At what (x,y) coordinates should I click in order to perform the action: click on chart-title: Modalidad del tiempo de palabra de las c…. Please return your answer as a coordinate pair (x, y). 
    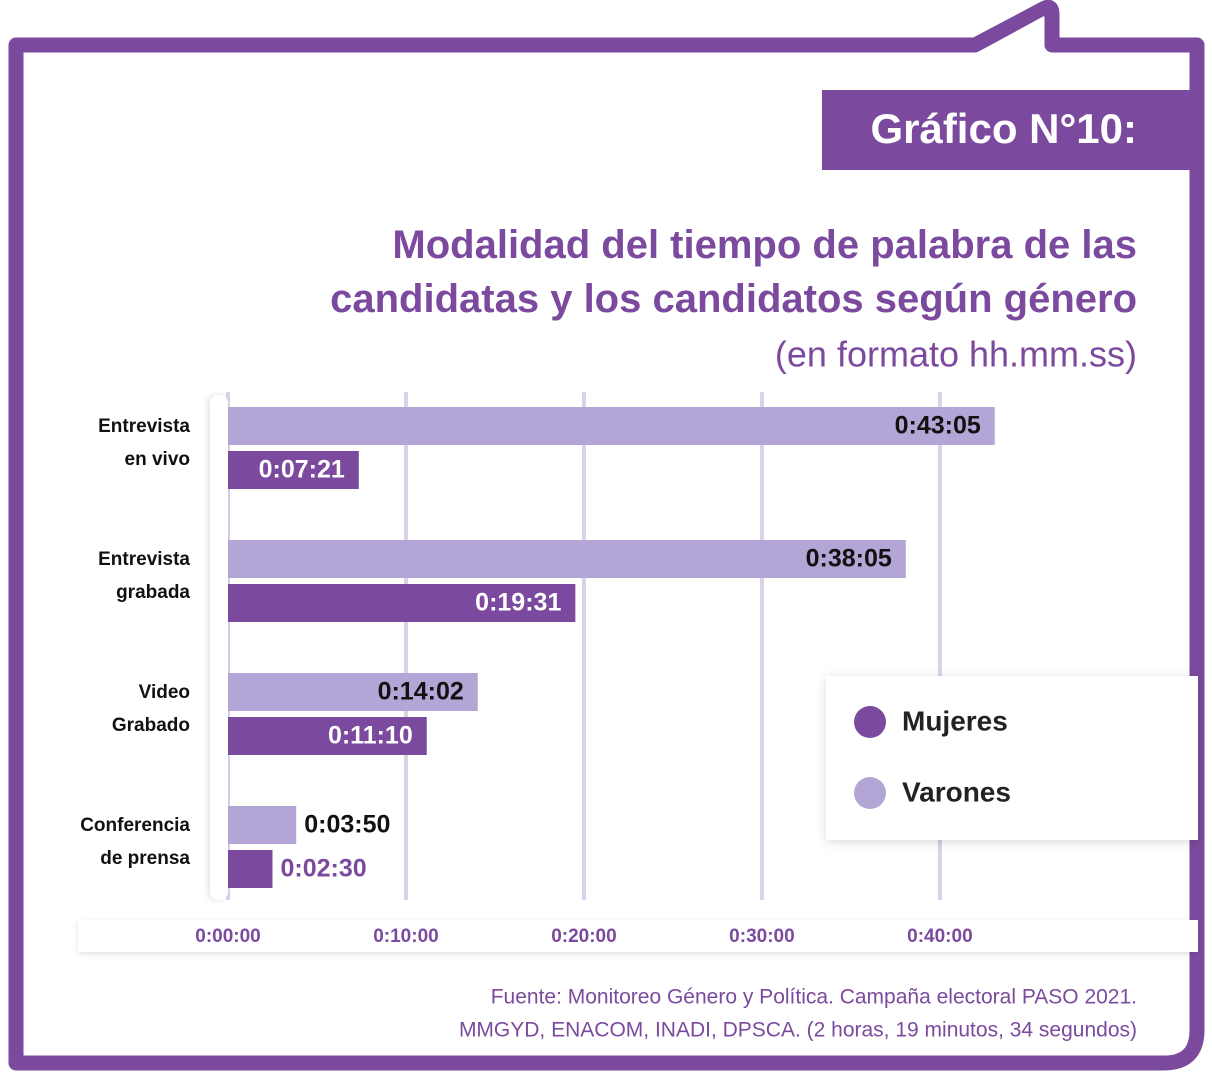
    Looking at the image, I should click on (733, 272).